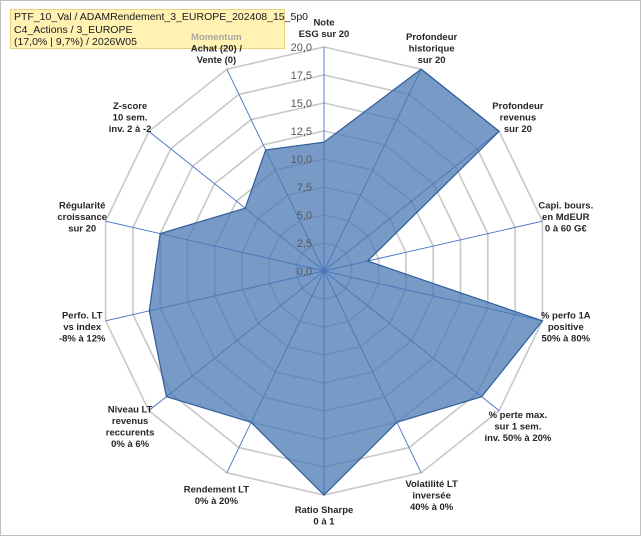 The image size is (641, 536). What do you see at coordinates (304, 272) in the screenshot?
I see `tick-label-0: 0,0` at bounding box center [304, 272].